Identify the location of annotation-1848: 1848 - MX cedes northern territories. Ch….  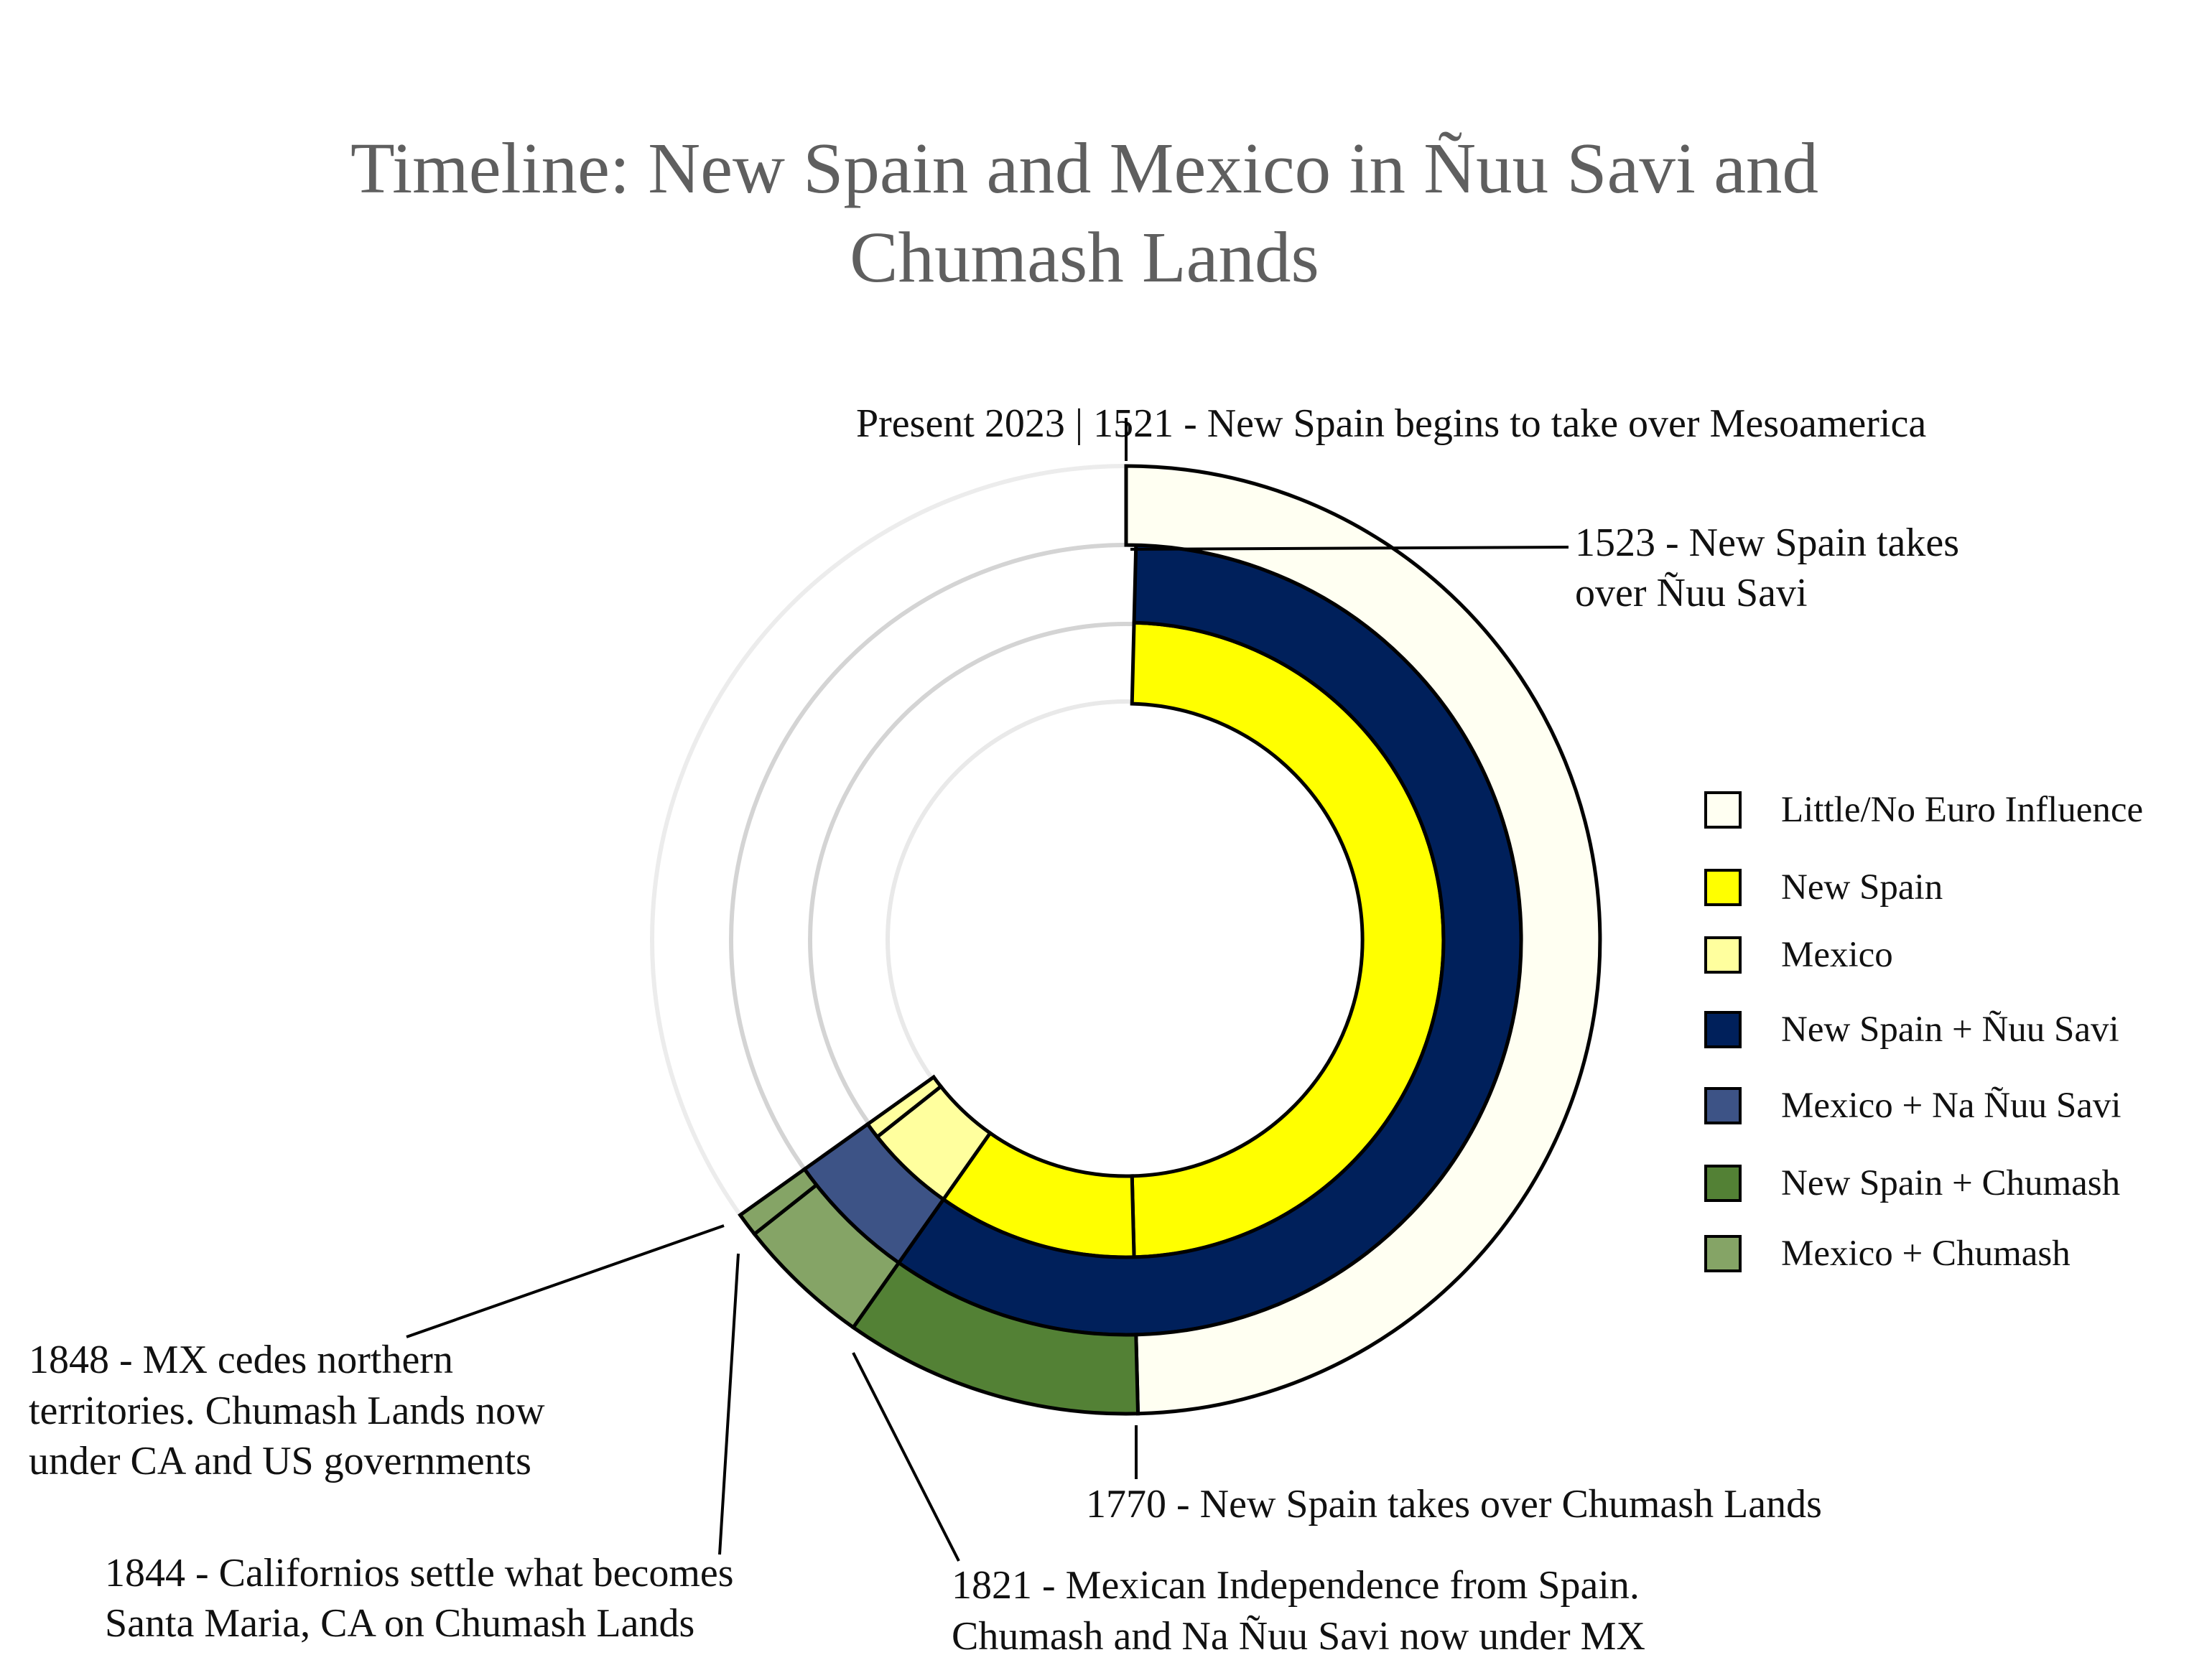
(287, 1411).